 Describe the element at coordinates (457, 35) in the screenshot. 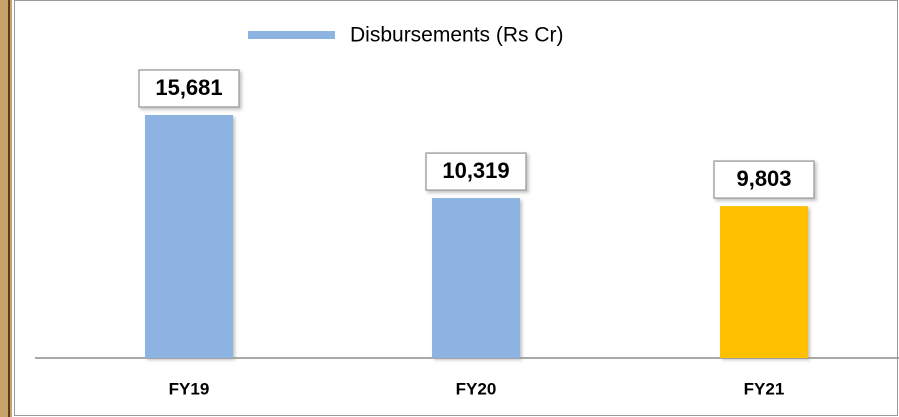

I see `legend-label: Disbursements (Rs Cr)` at that location.